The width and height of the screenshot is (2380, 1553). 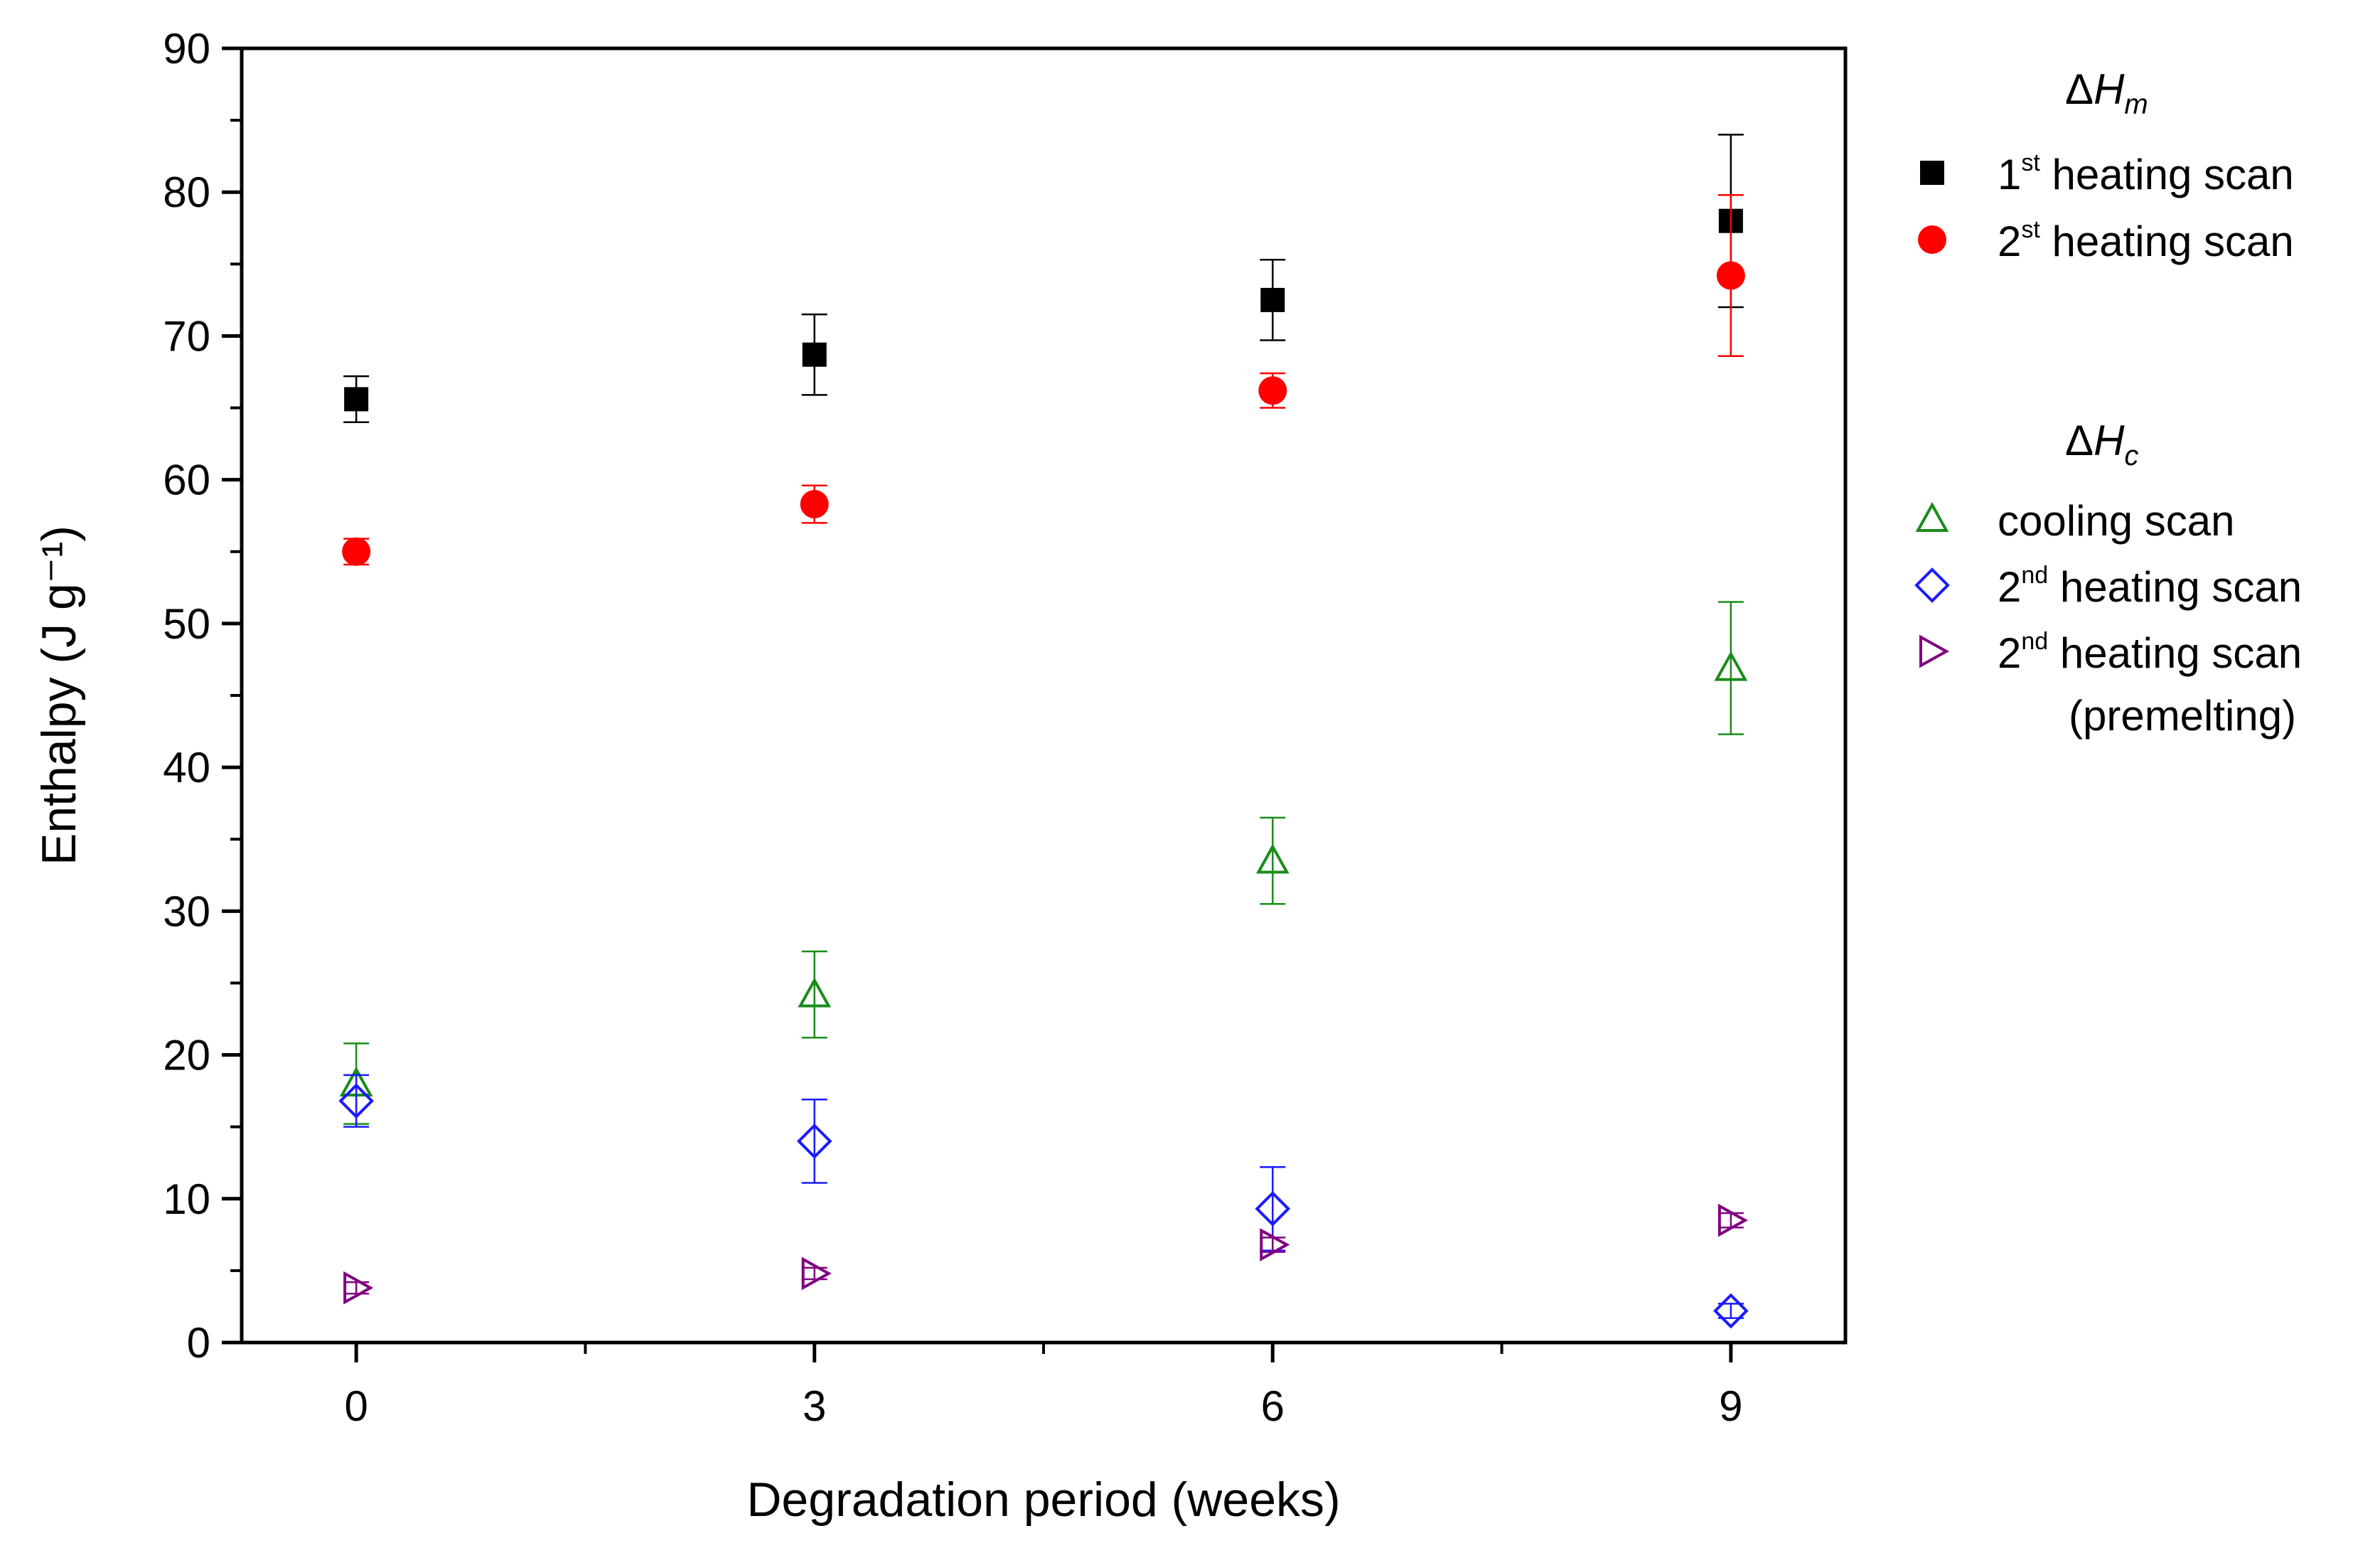 What do you see at coordinates (2146, 173) in the screenshot?
I see `legend-label: 1st heating scan` at bounding box center [2146, 173].